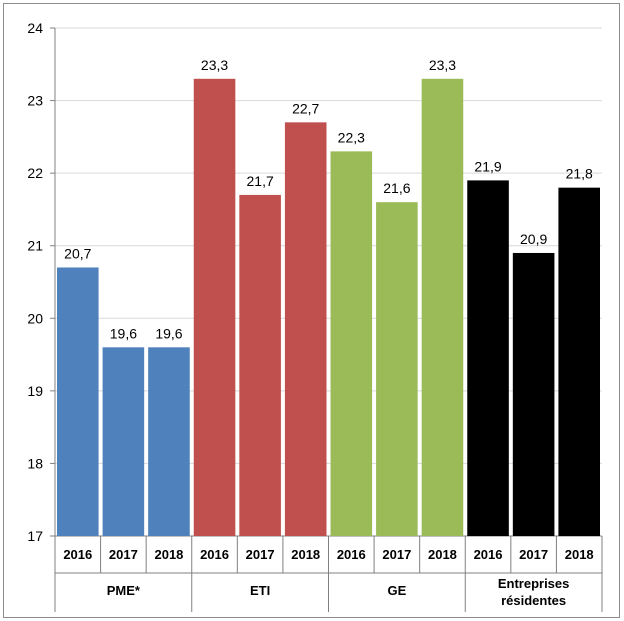 This screenshot has width=624, height=621. Describe the element at coordinates (77, 253) in the screenshot. I see `data-label: 20,7` at that location.